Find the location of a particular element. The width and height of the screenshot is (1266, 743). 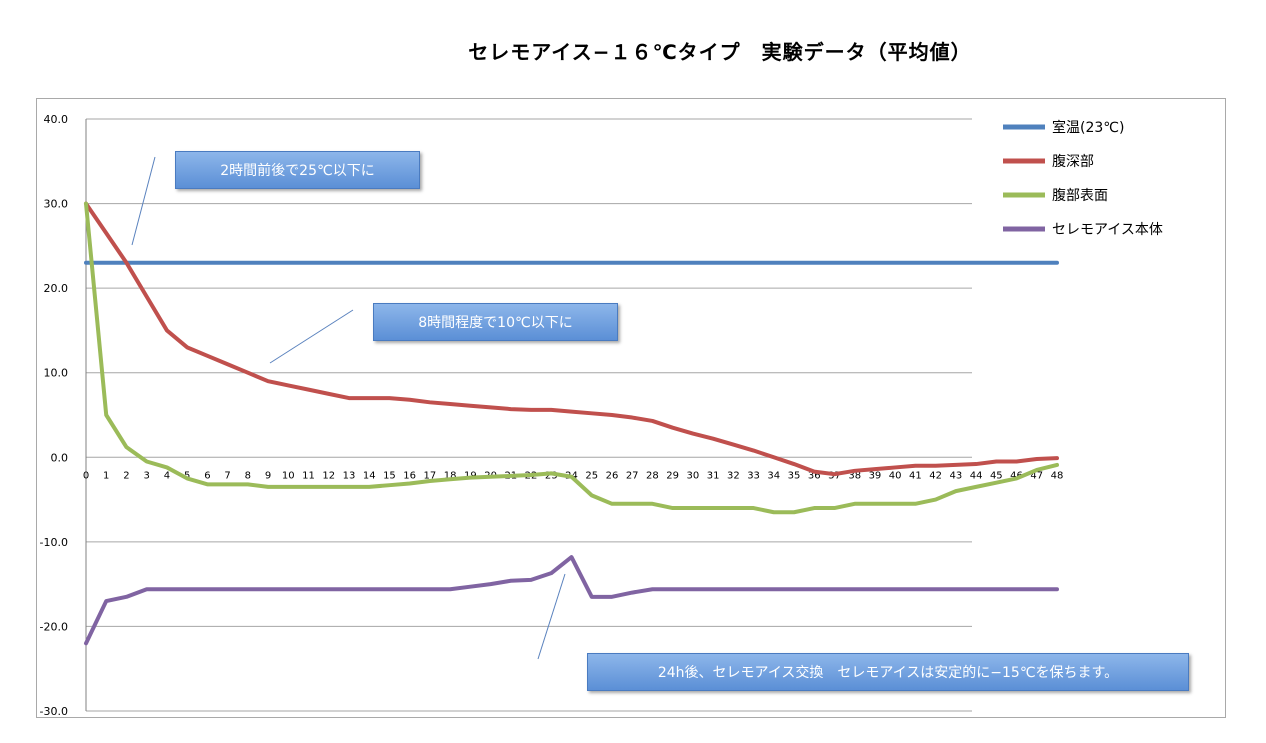

x-tick-label: 34 is located at coordinates (773, 475).